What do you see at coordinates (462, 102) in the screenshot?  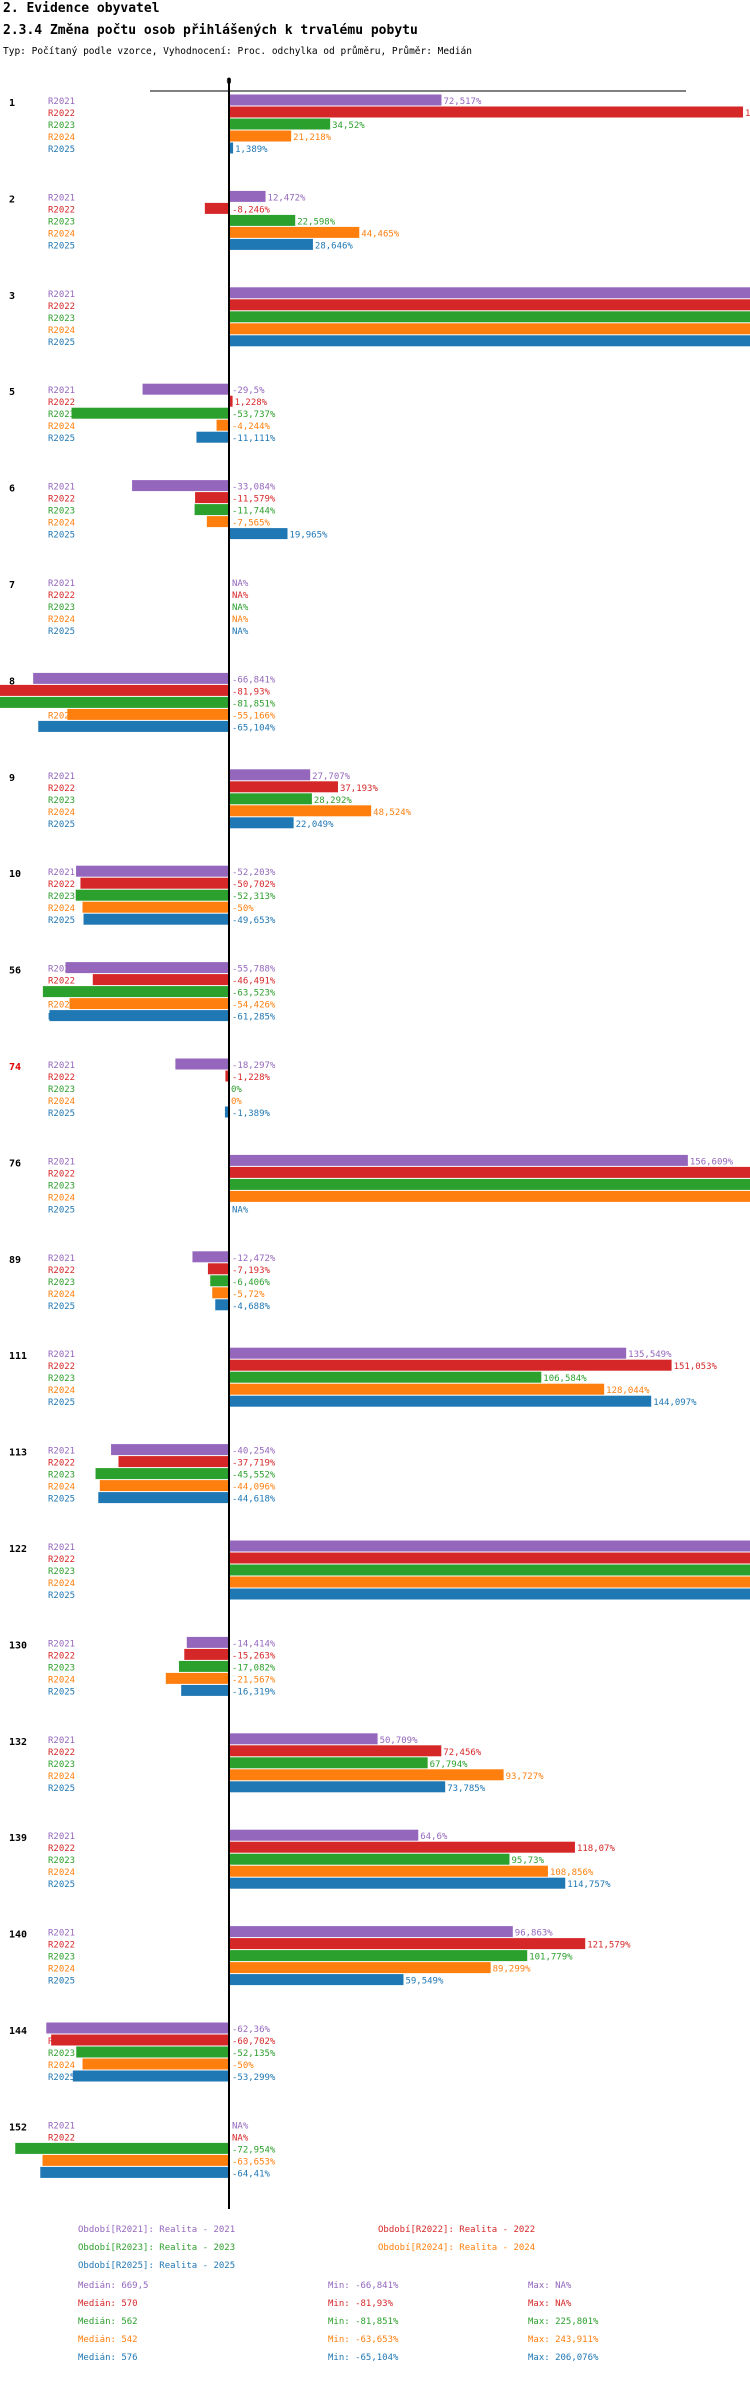 I see `value-label-1-R2021: 72,517%` at bounding box center [462, 102].